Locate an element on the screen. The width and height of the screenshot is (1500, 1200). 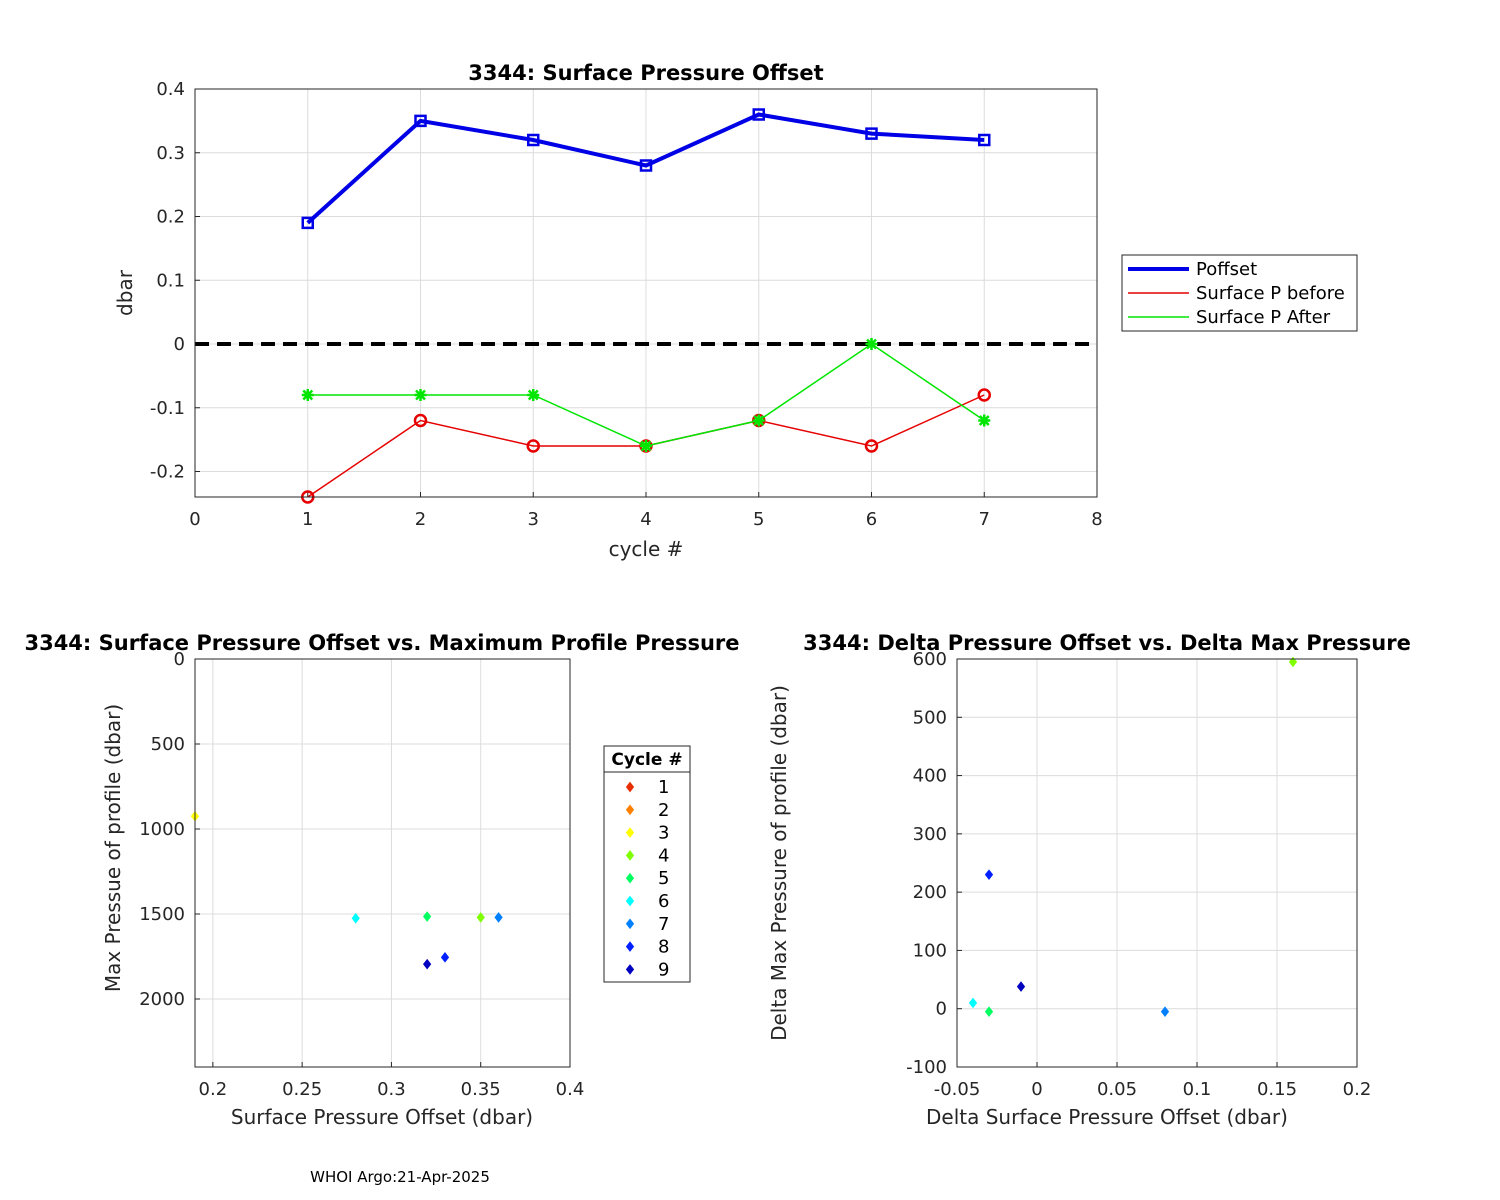
y-tick-label: 200 is located at coordinates (930, 892).